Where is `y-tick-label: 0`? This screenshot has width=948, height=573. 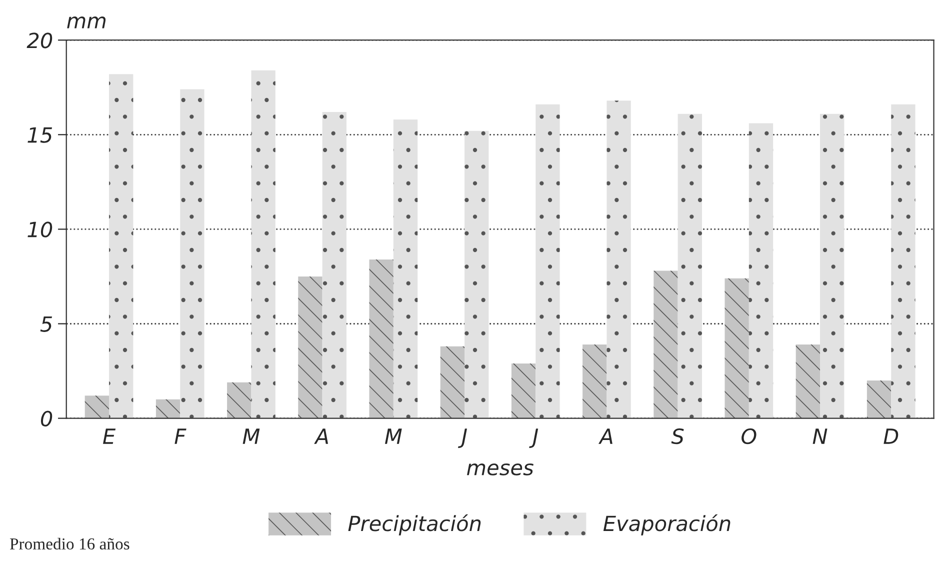 y-tick-label: 0 is located at coordinates (46, 418).